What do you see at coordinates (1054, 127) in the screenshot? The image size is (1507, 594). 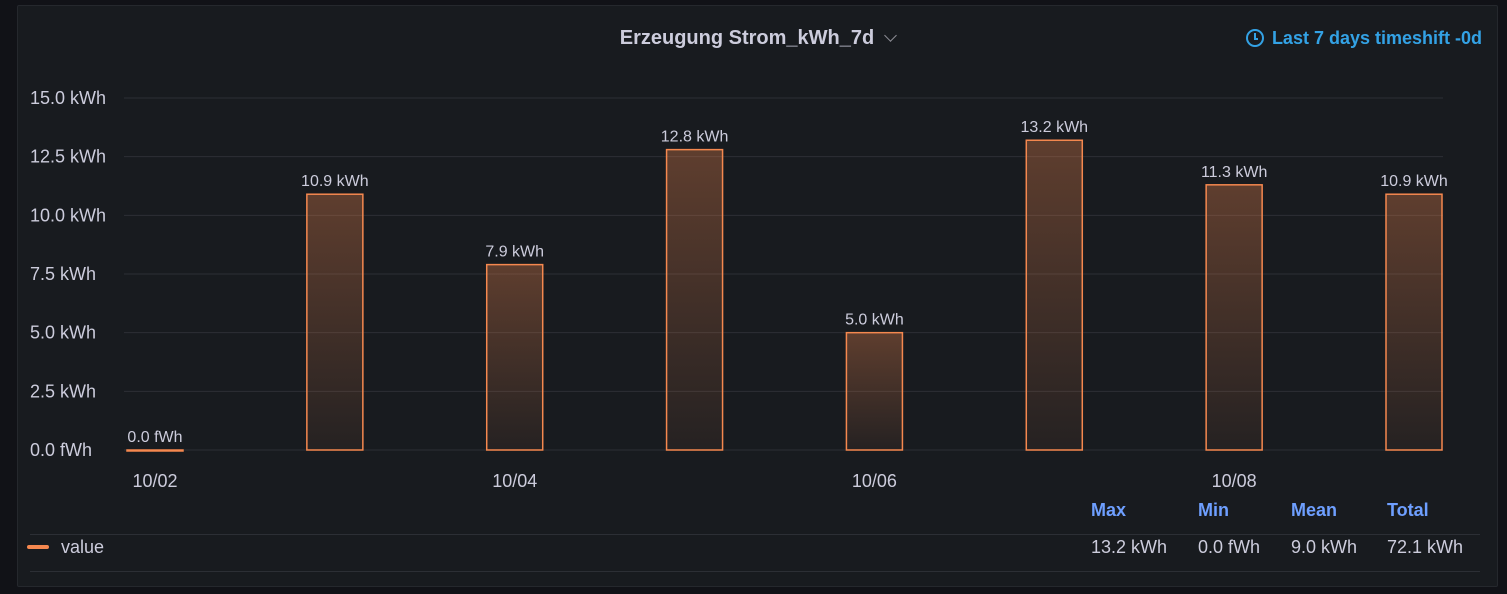 I see `bar-value-label: 13.2 kWh` at bounding box center [1054, 127].